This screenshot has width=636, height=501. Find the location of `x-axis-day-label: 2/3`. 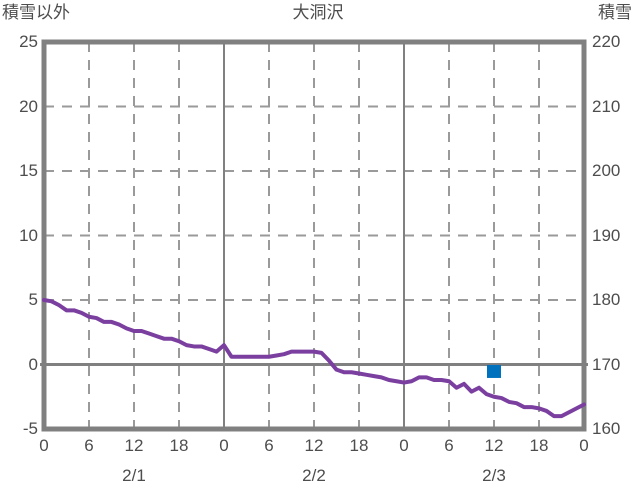

x-axis-day-label: 2/3 is located at coordinates (494, 475).